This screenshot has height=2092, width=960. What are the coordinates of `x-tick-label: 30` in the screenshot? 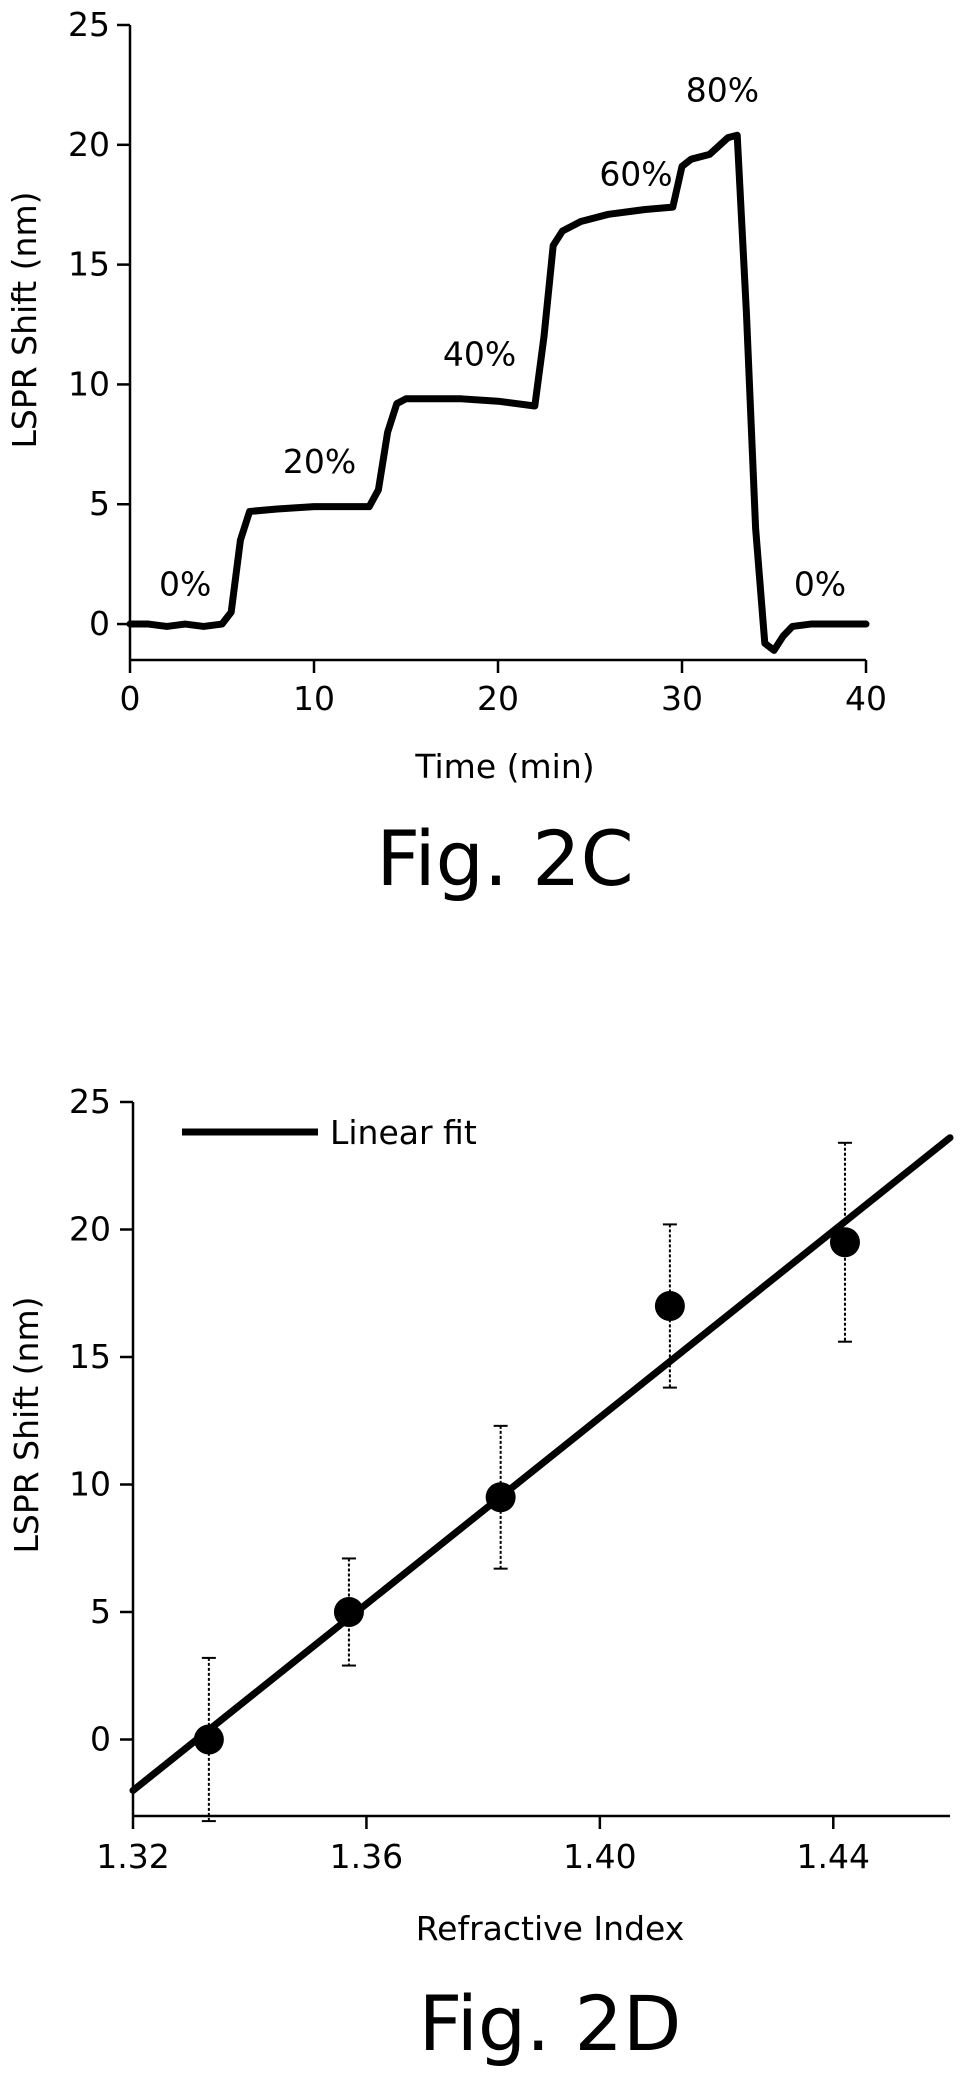 It's located at (682, 698).